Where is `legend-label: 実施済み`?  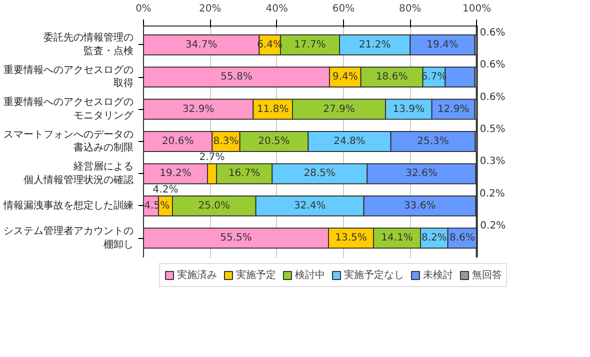
legend-label: 実施済み is located at coordinates (197, 275).